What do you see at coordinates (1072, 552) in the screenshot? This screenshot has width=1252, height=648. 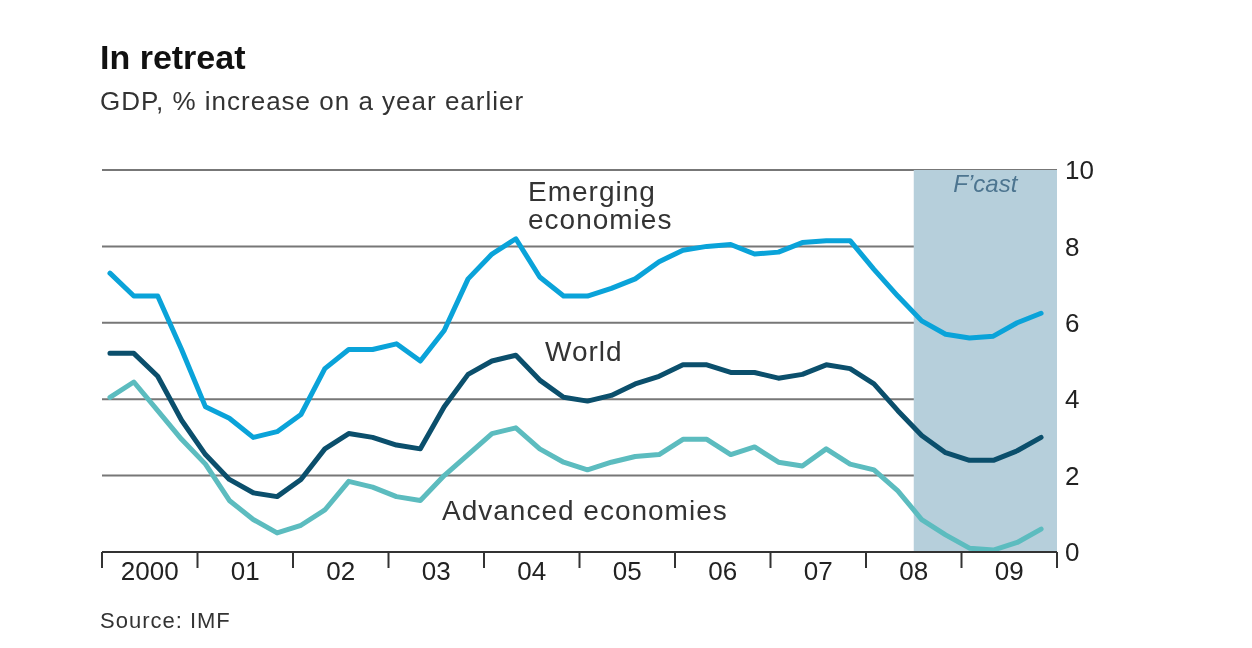 I see `y-tick-label: 0` at bounding box center [1072, 552].